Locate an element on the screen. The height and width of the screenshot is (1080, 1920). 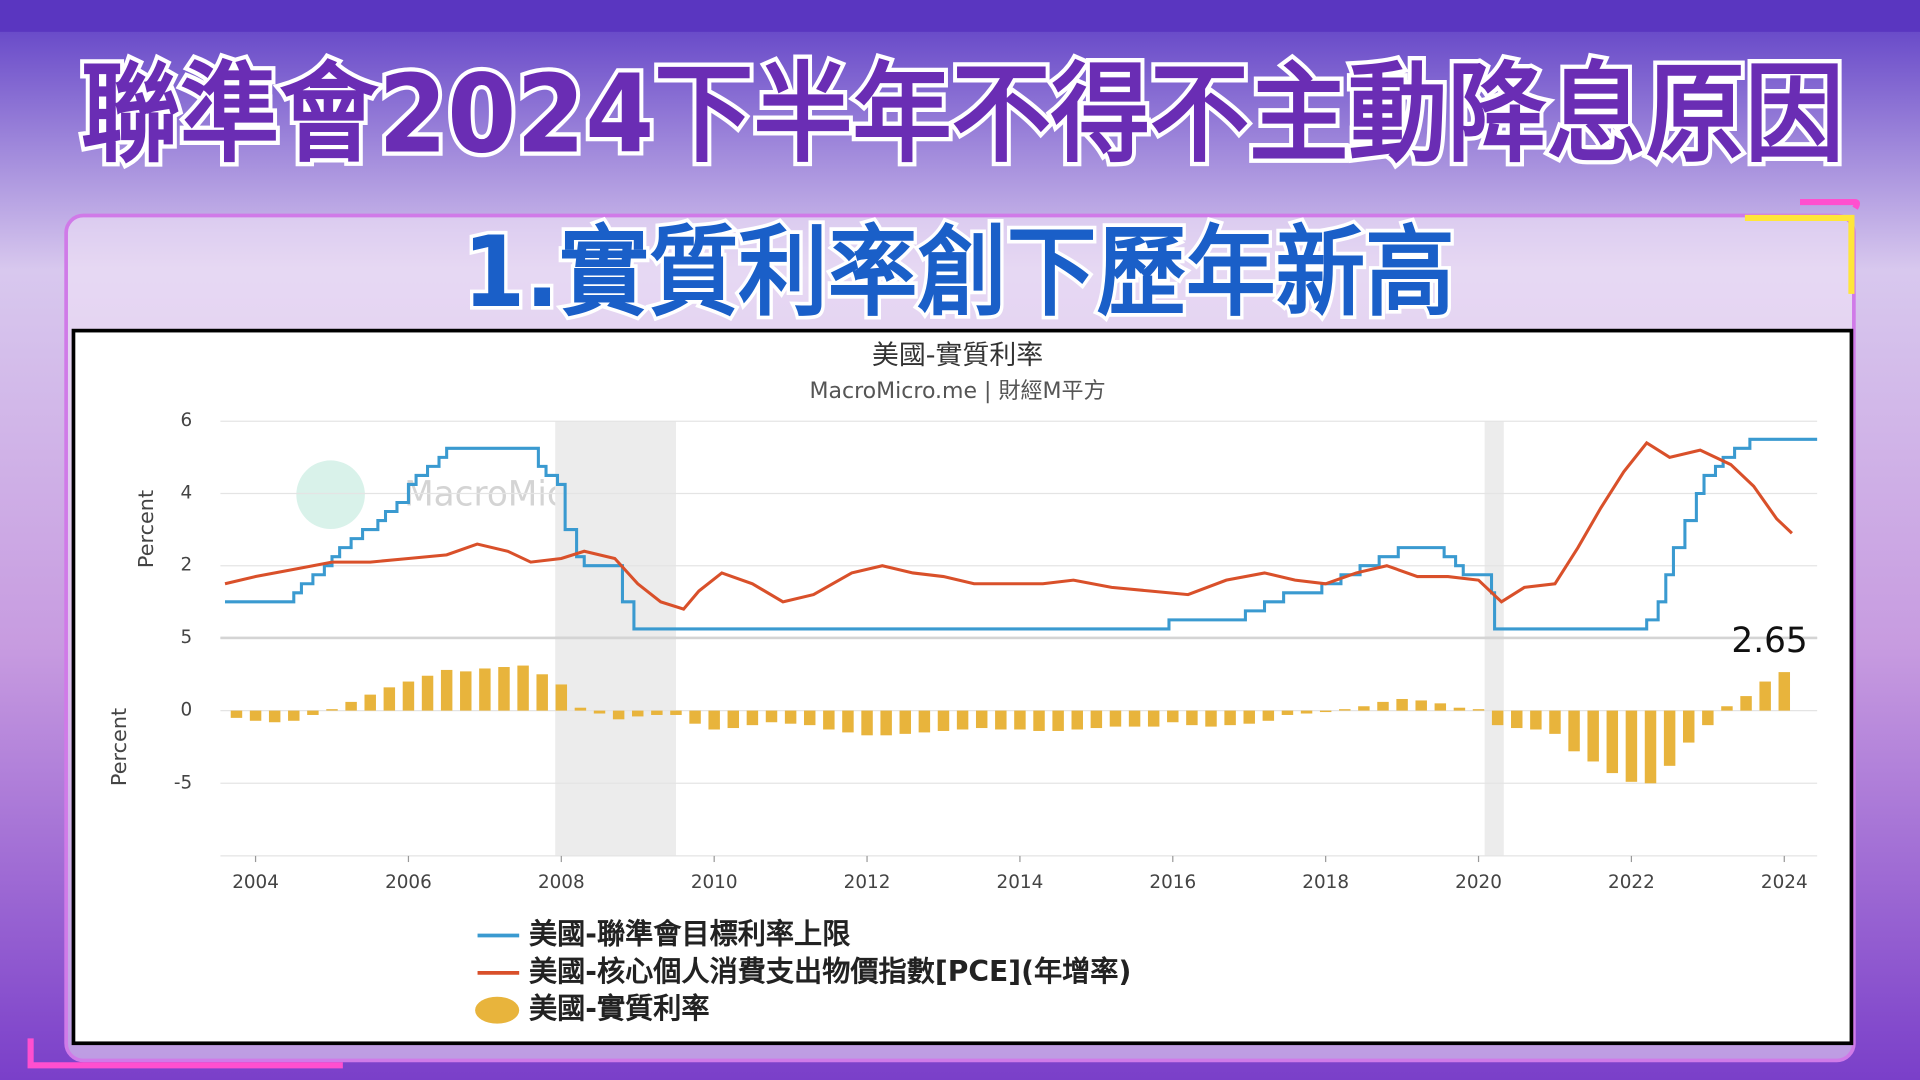
x-tick-label: 2012 is located at coordinates (867, 882).